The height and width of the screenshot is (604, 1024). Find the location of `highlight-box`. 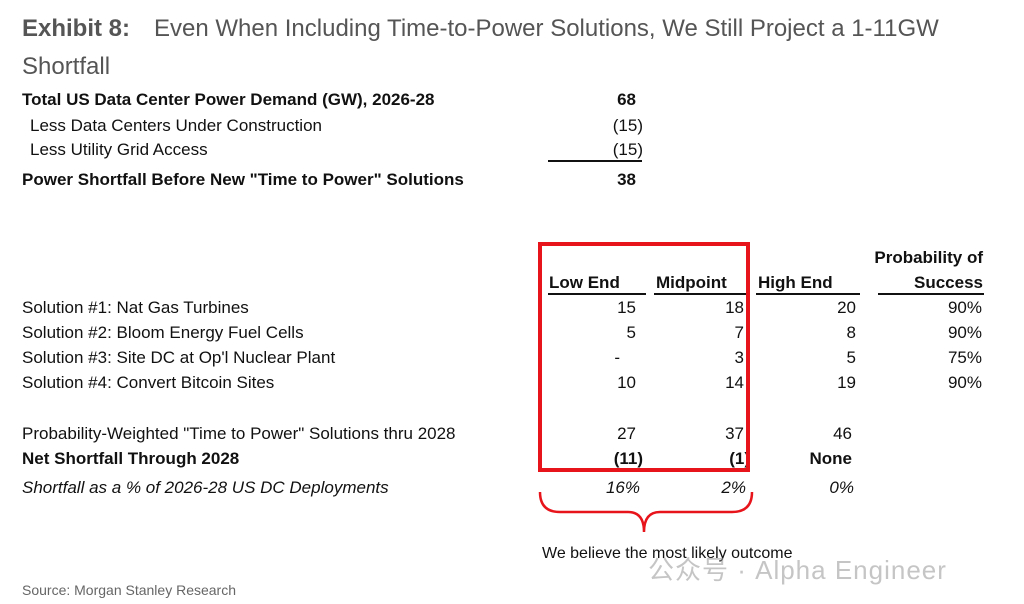

highlight-box is located at coordinates (644, 357).